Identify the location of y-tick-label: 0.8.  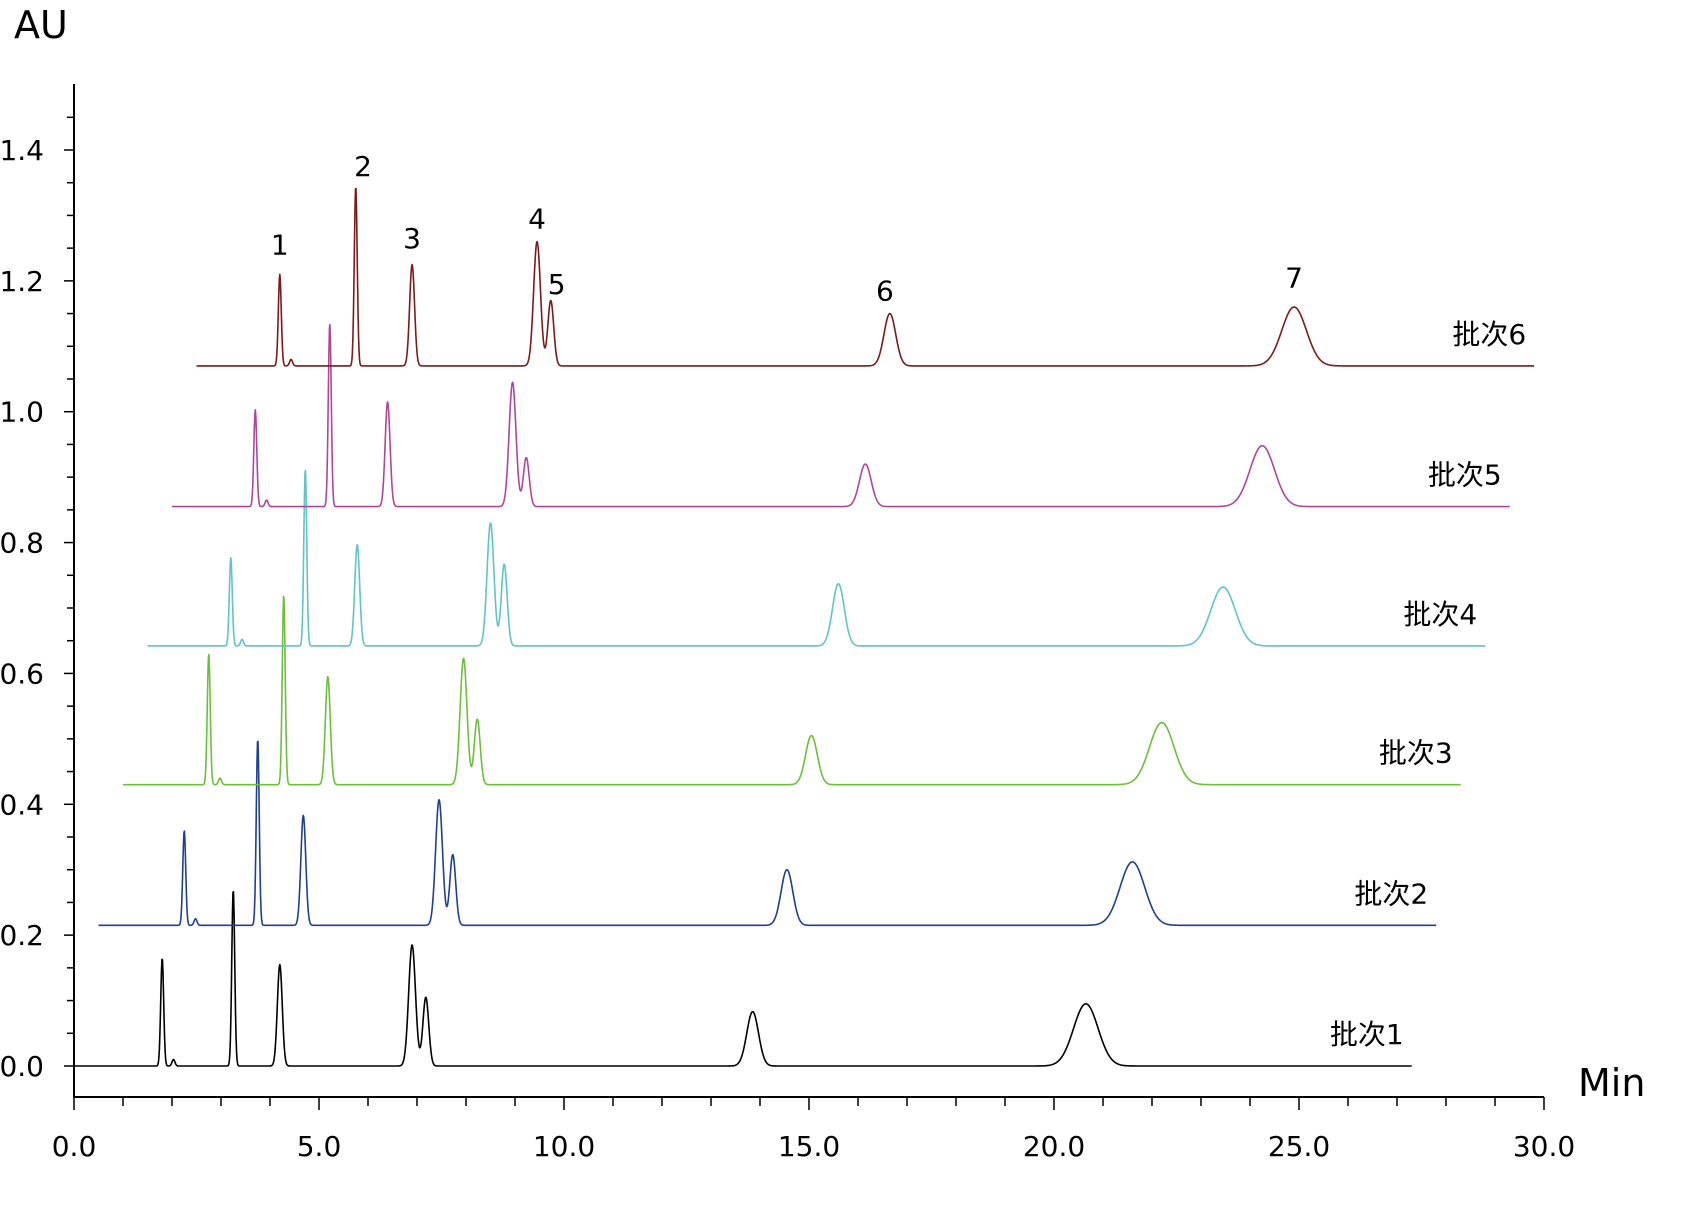
(22, 543).